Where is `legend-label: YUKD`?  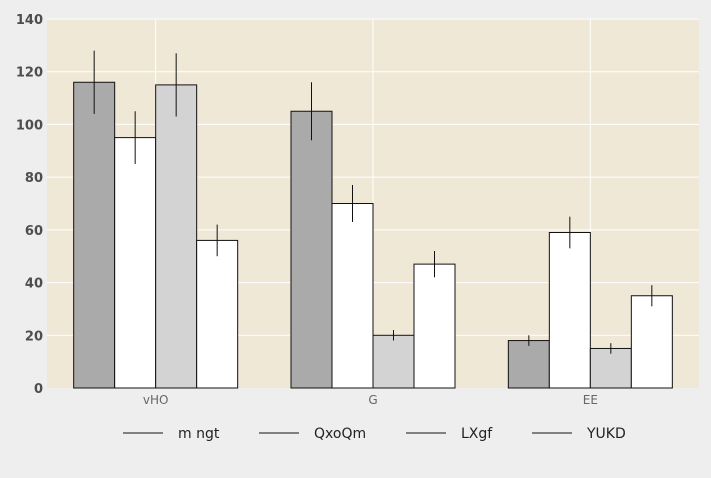
legend-label: YUKD is located at coordinates (606, 434).